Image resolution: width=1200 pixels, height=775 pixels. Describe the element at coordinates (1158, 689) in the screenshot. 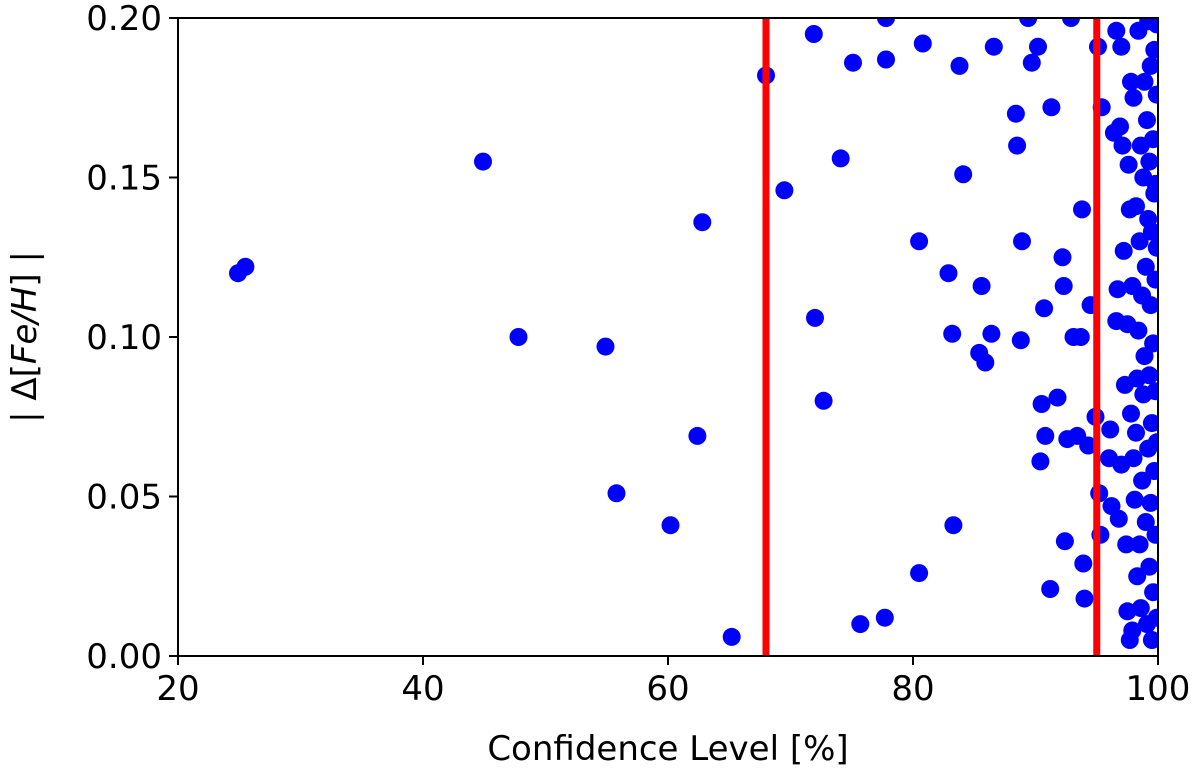

I see `x-tick-label: 100` at that location.